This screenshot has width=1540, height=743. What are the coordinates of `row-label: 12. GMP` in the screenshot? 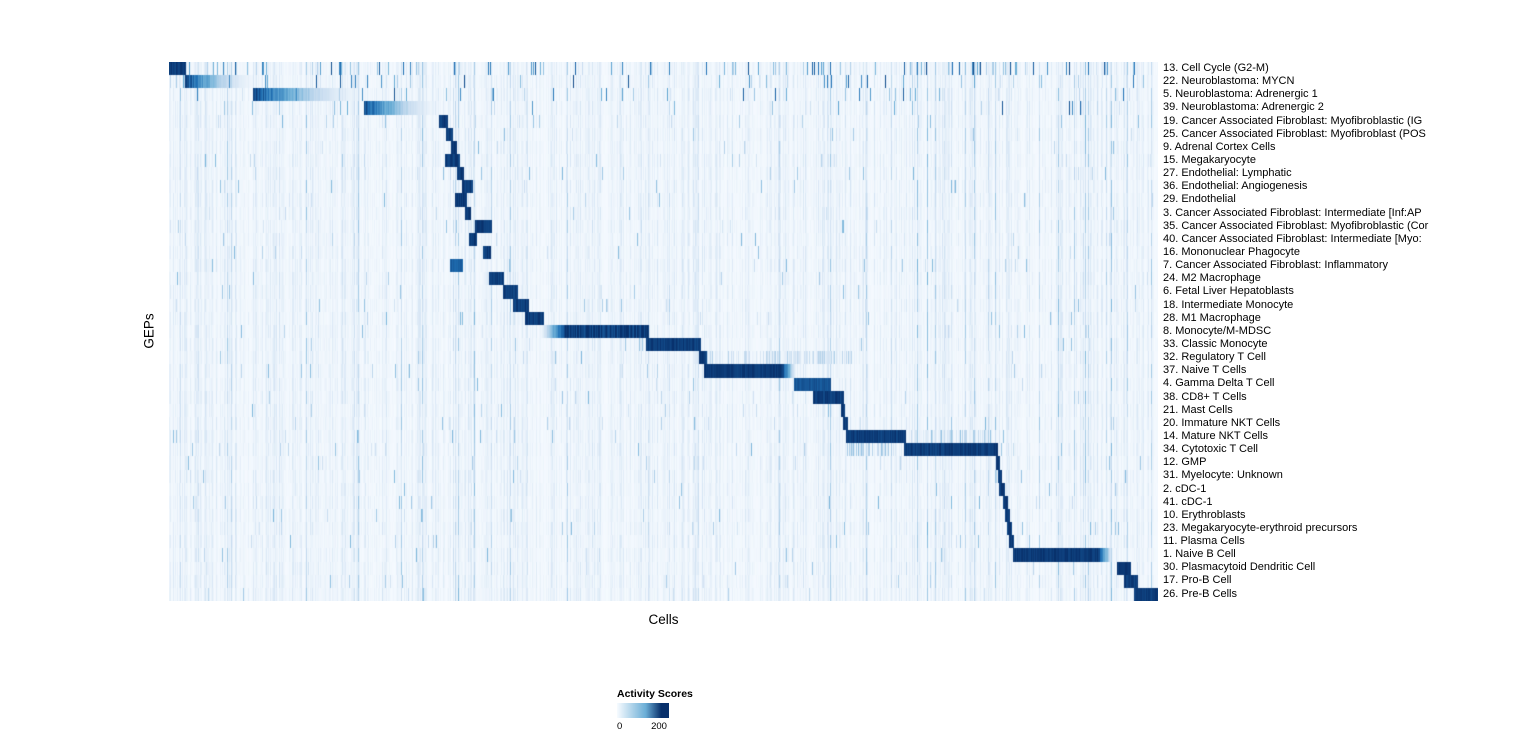 It's located at (1185, 462).